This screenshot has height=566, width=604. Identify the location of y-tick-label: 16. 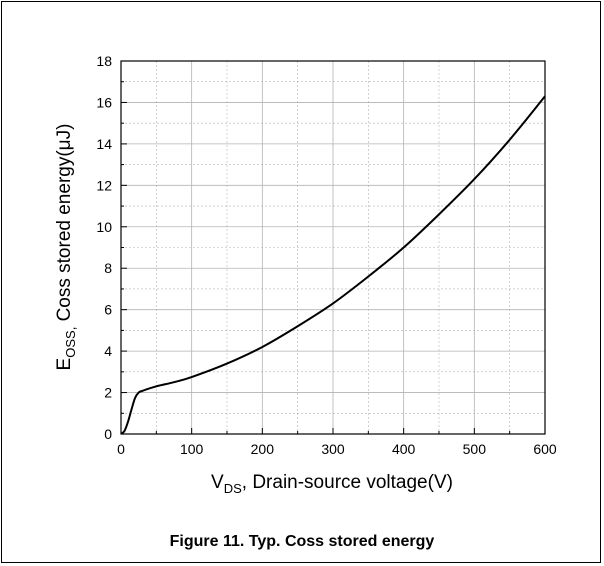
(104, 102).